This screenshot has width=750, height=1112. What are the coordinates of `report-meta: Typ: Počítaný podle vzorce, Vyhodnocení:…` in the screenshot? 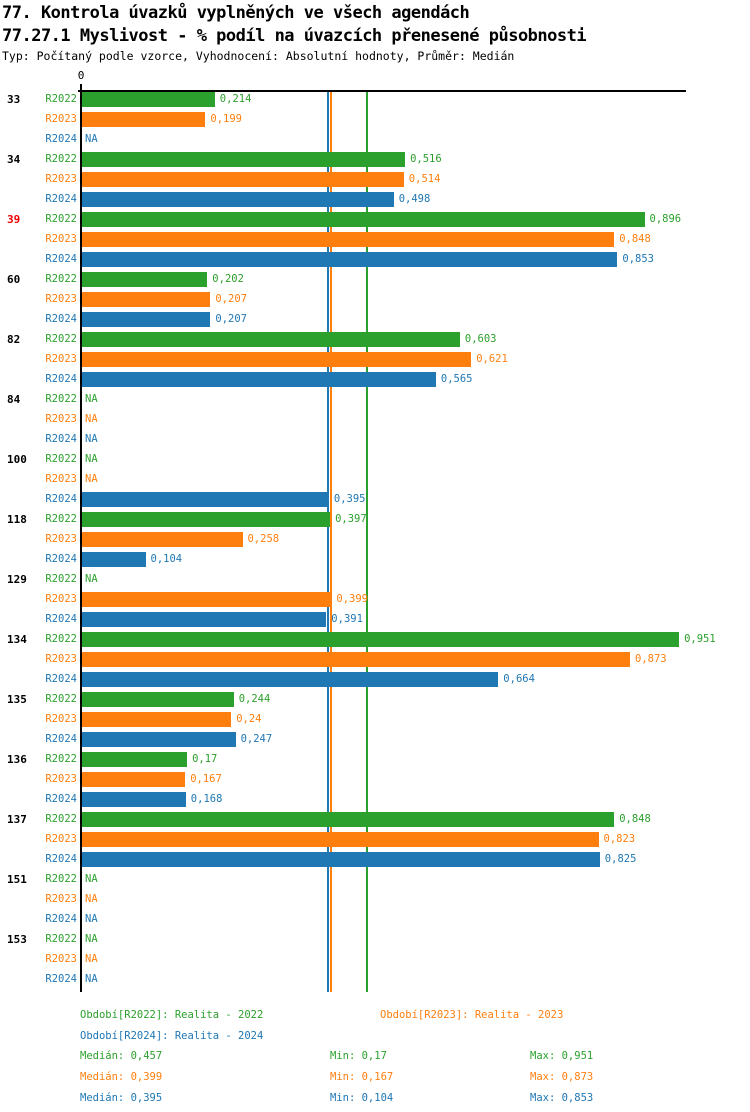 It's located at (258, 56).